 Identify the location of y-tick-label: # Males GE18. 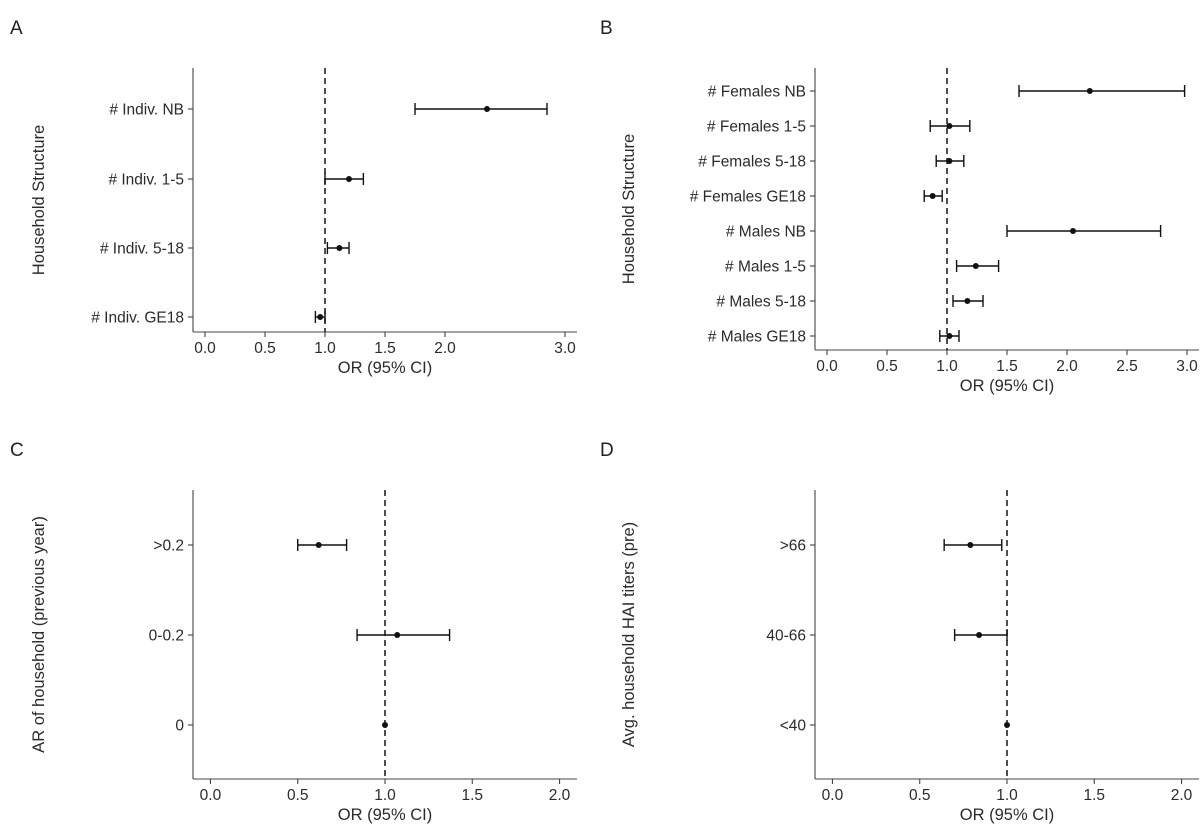
(757, 337).